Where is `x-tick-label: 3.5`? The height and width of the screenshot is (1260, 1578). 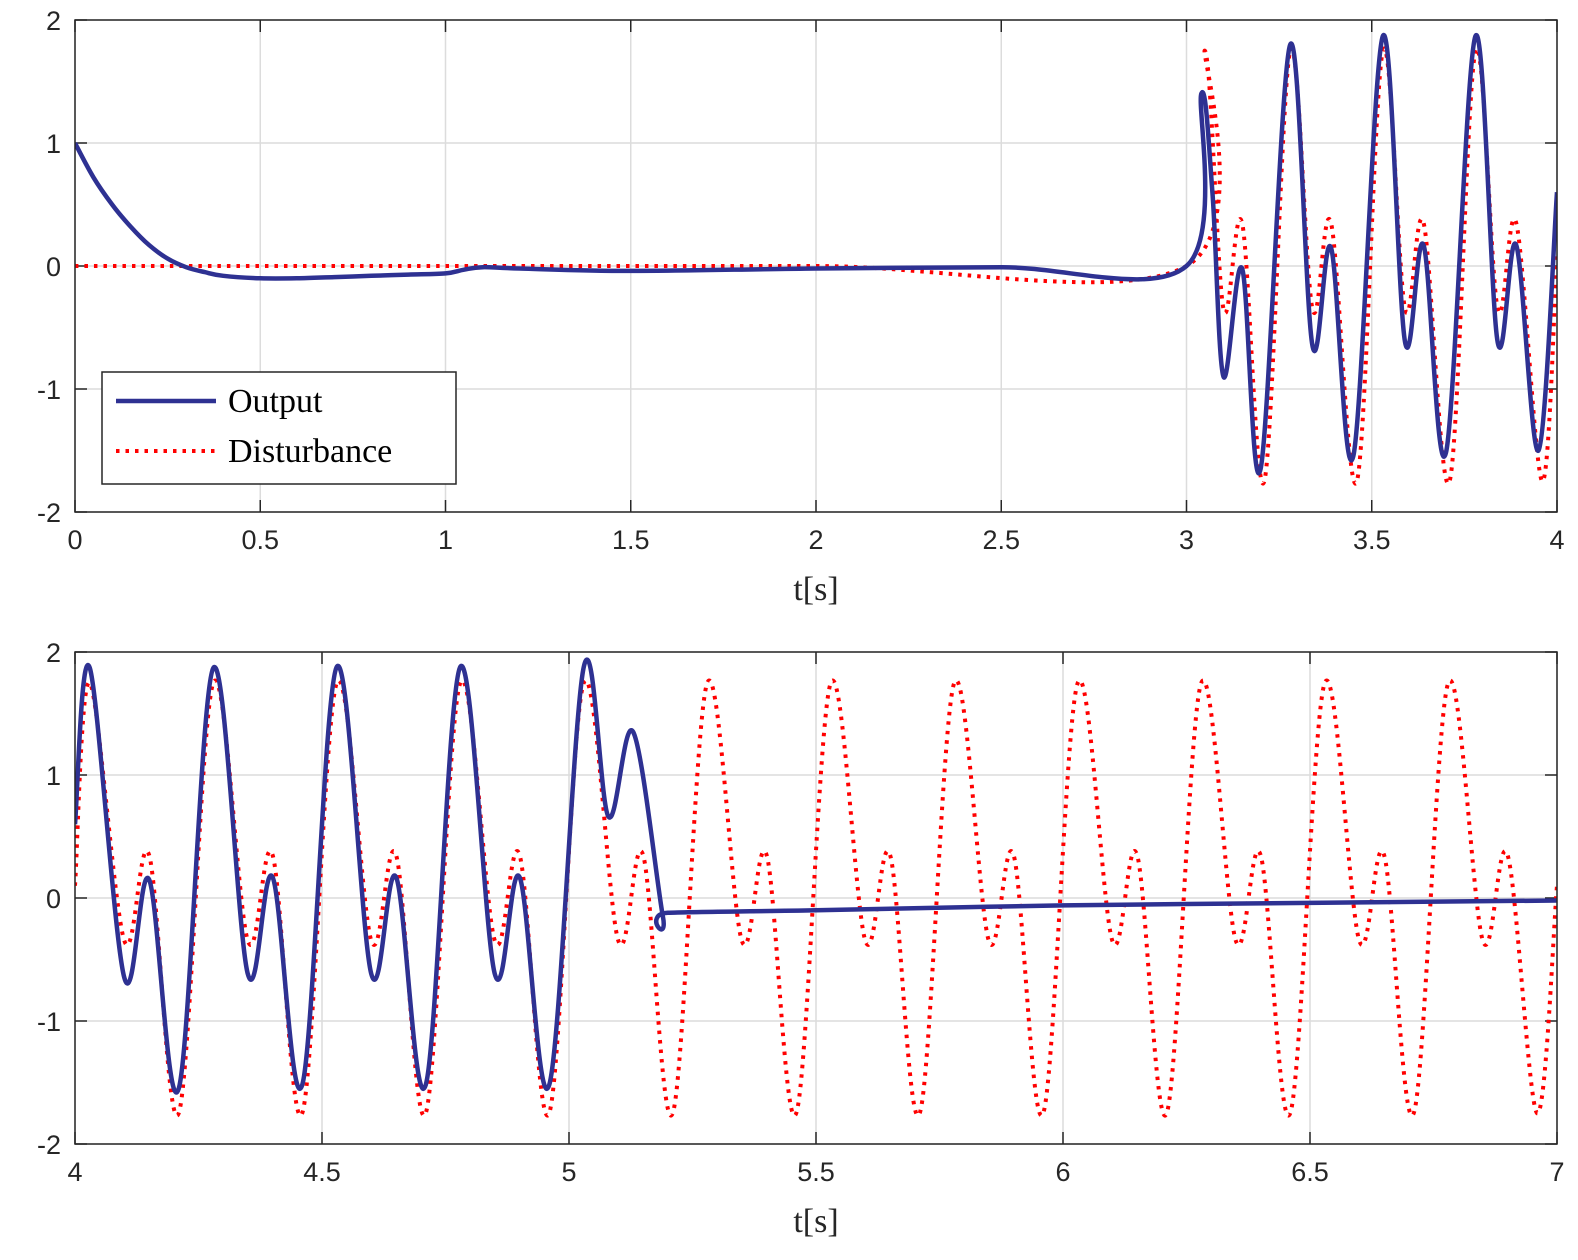 x-tick-label: 3.5 is located at coordinates (1372, 540).